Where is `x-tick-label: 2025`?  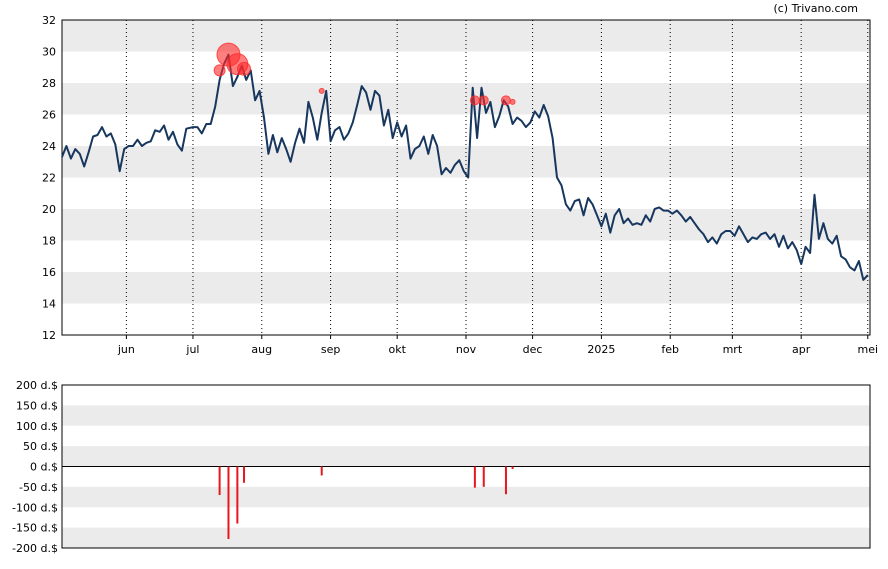
x-tick-label: 2025 is located at coordinates (601, 349).